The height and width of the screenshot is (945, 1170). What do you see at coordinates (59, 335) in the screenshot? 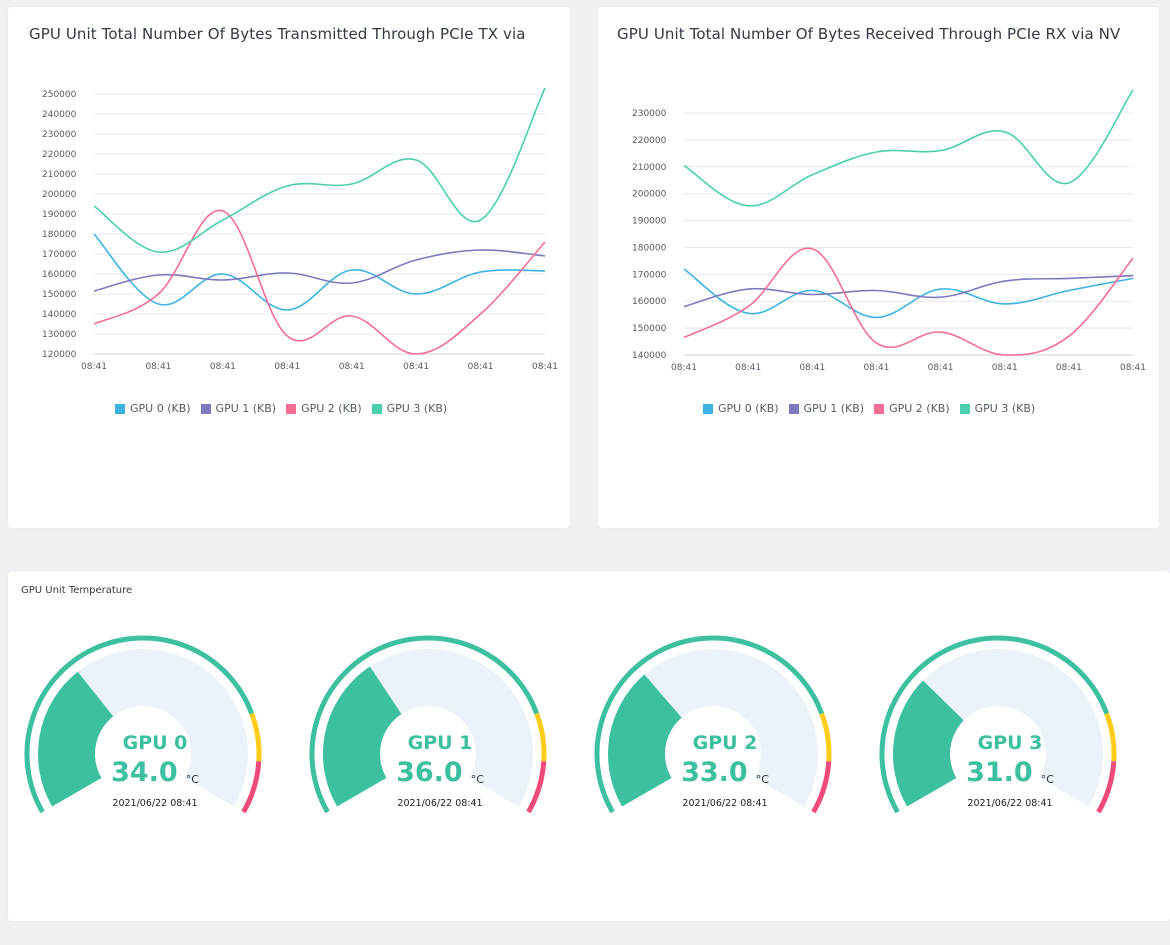
I see `tx-y-tick-label: 130000` at bounding box center [59, 335].